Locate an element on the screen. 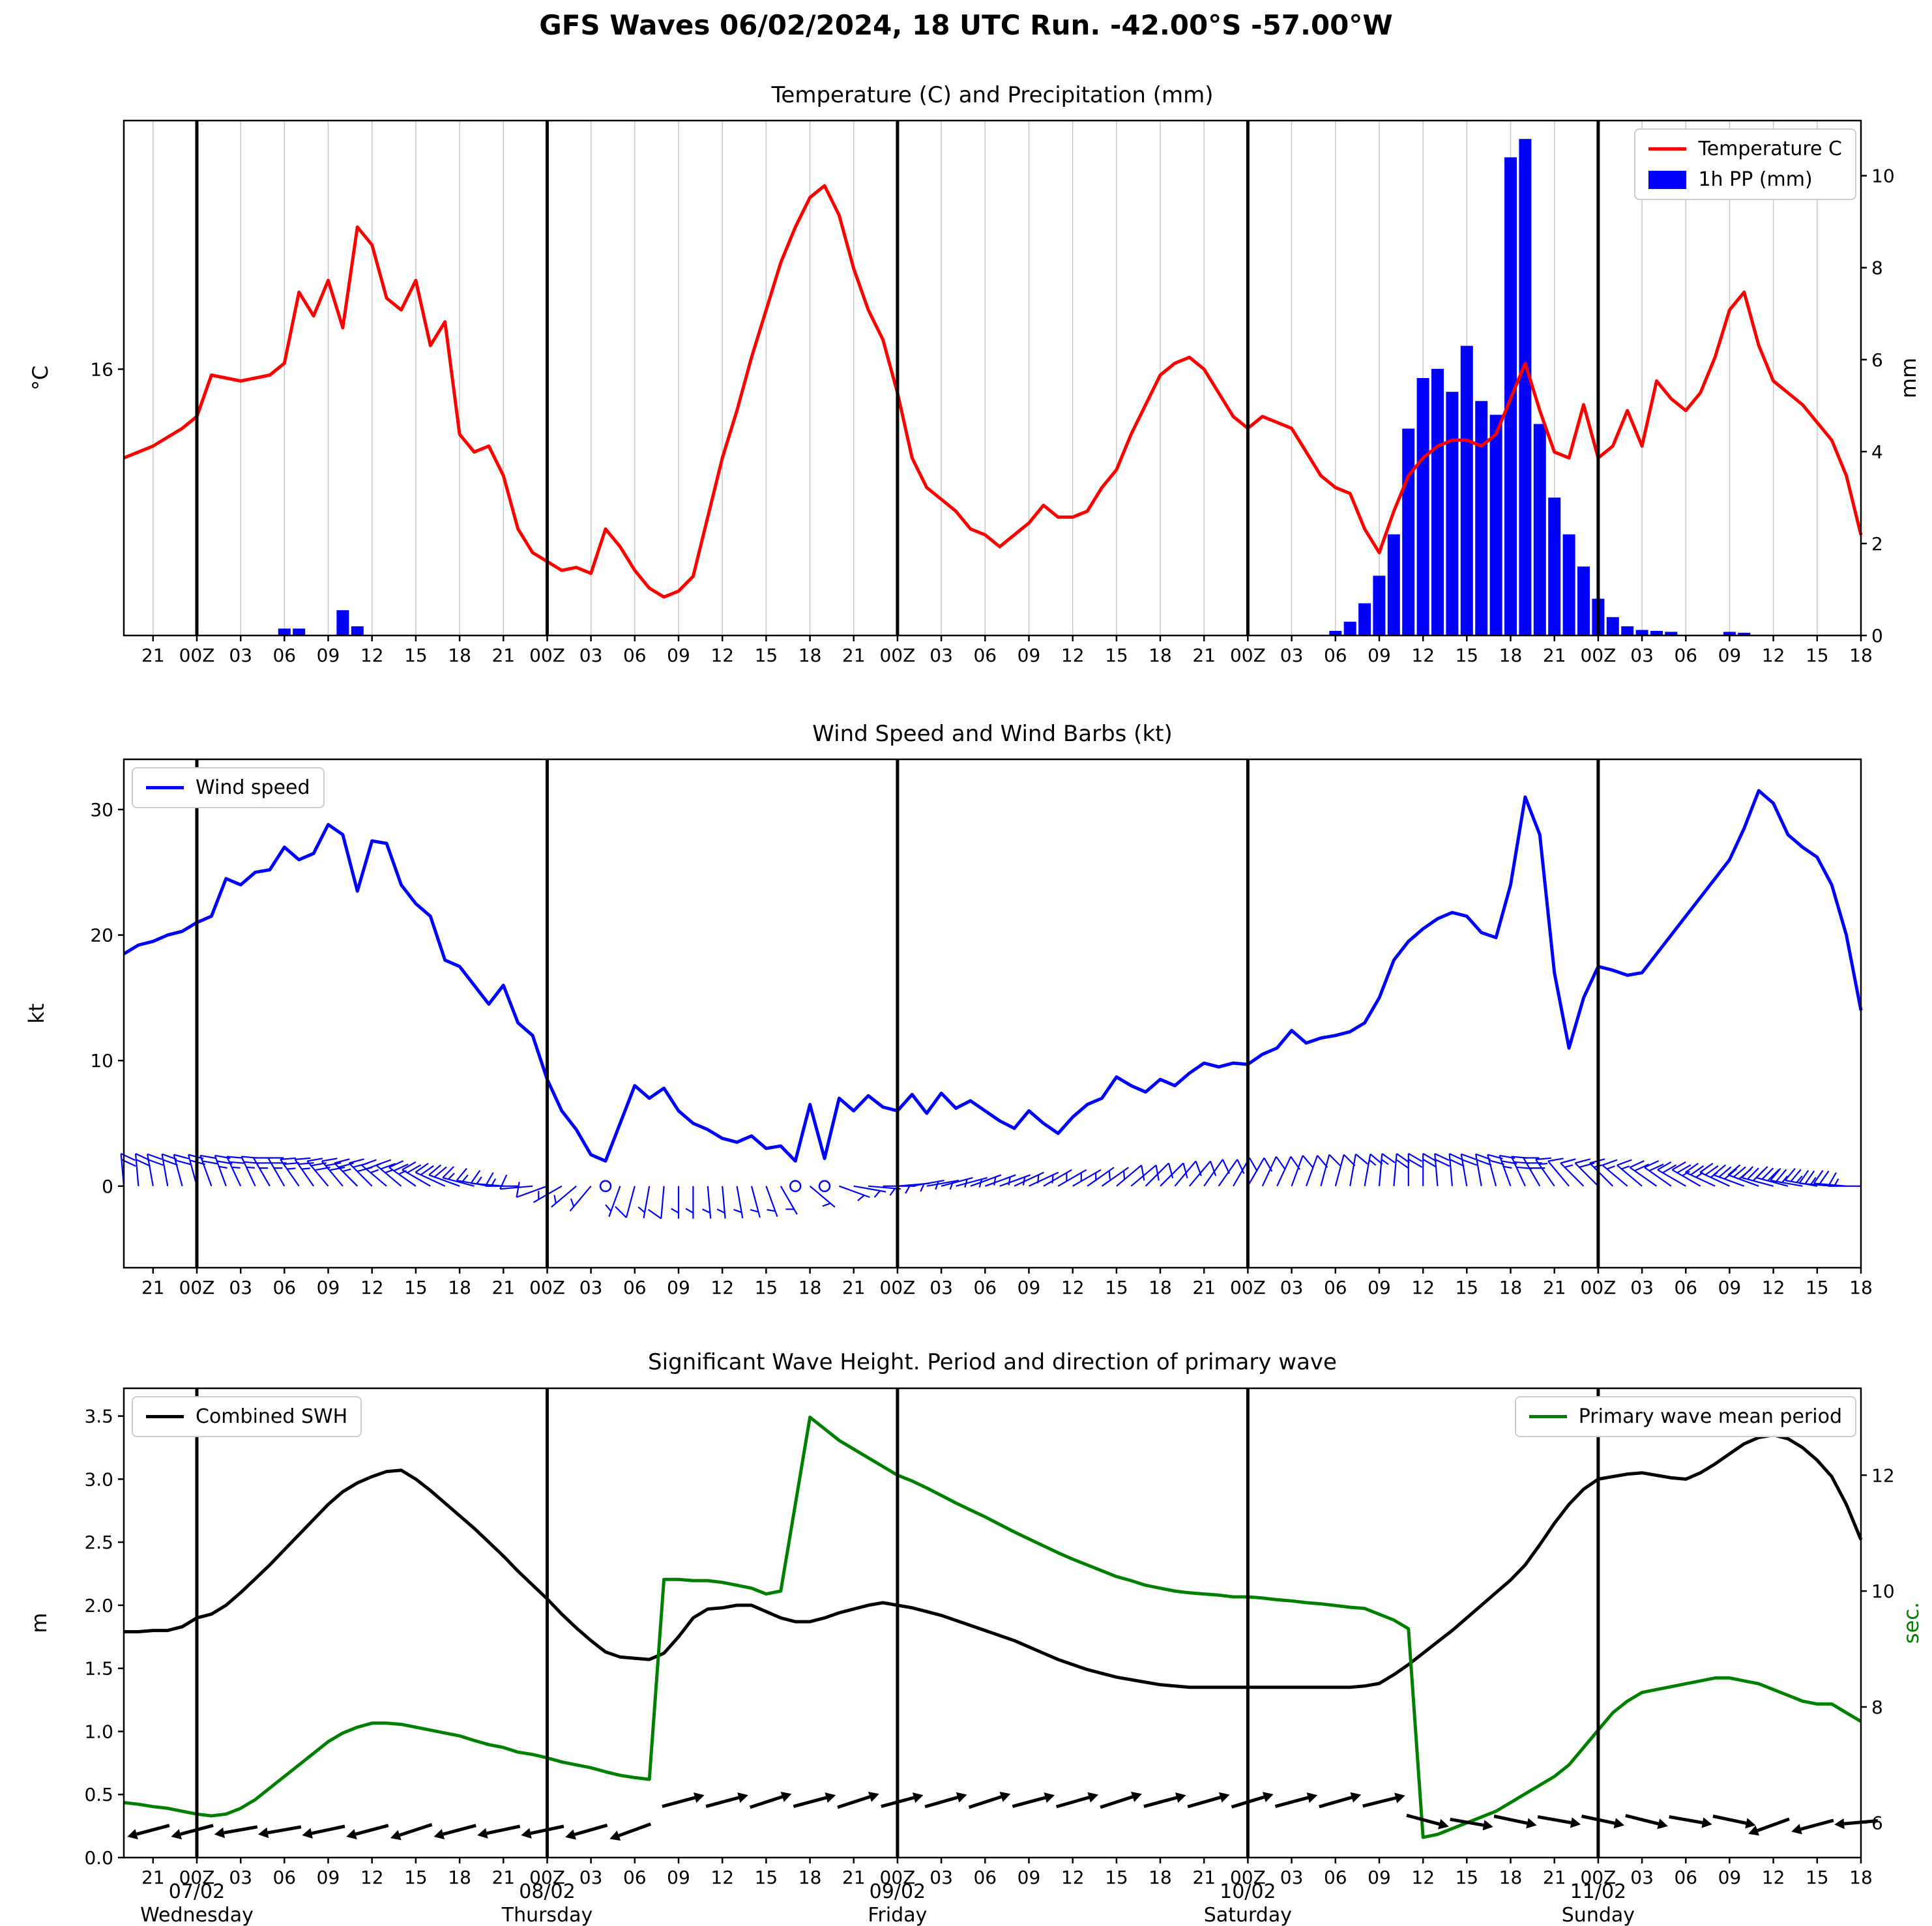  legend-item-temperature: Temperature C is located at coordinates (1745, 149).